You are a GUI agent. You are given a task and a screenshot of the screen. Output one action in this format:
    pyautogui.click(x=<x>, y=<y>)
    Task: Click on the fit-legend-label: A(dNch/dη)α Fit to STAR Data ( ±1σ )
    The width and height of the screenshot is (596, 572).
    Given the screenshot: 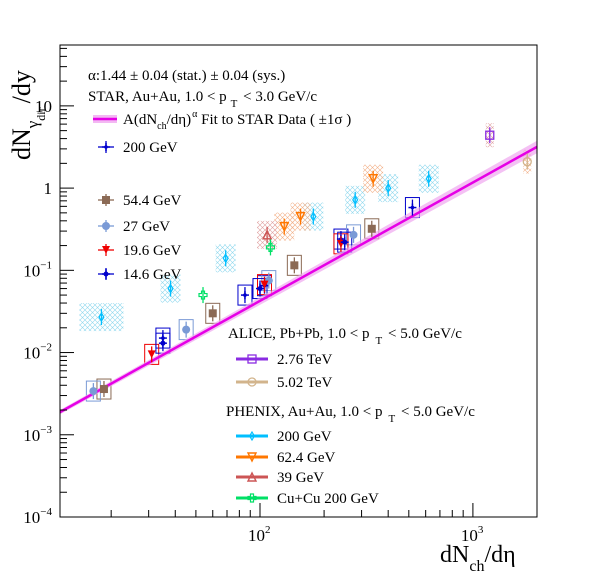 What is the action you would take?
    pyautogui.click(x=237, y=120)
    